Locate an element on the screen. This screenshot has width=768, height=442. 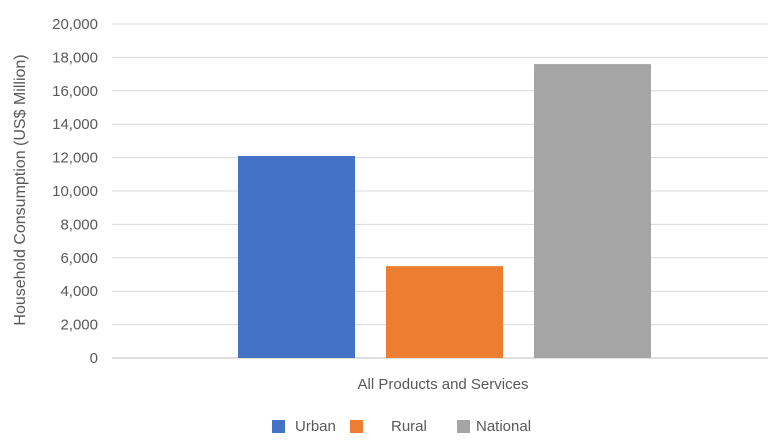
bar-urban is located at coordinates (296, 256).